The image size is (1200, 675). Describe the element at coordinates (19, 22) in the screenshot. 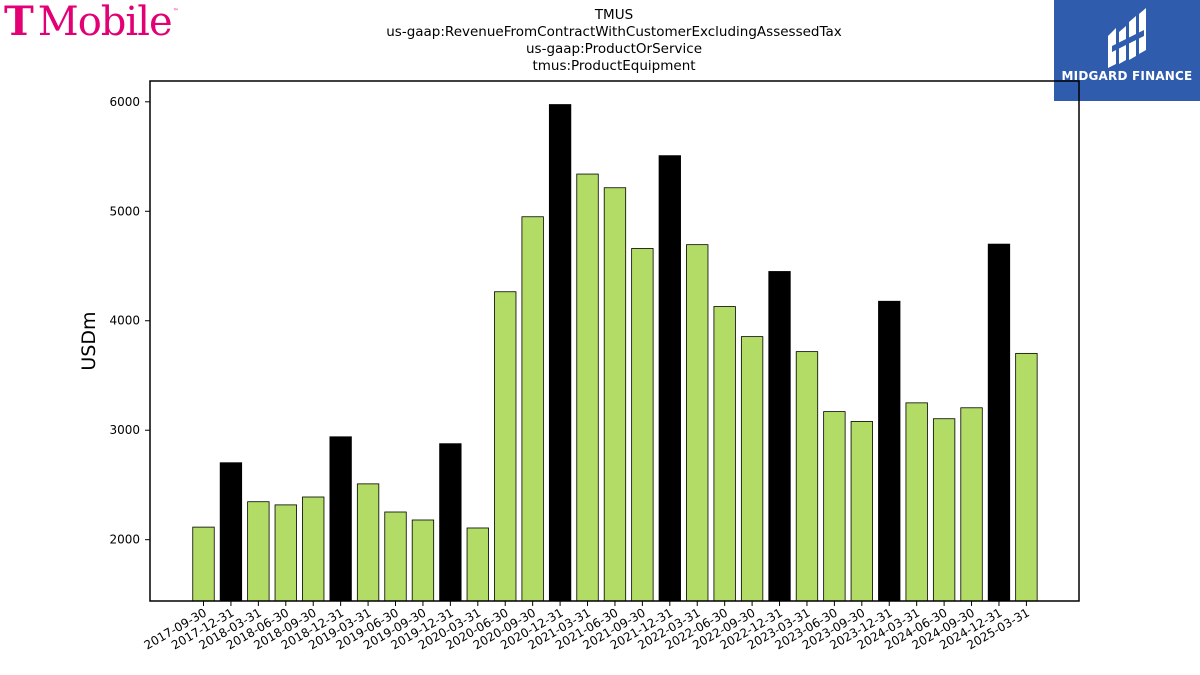

I see `t-mobile-t-glyph: T` at that location.